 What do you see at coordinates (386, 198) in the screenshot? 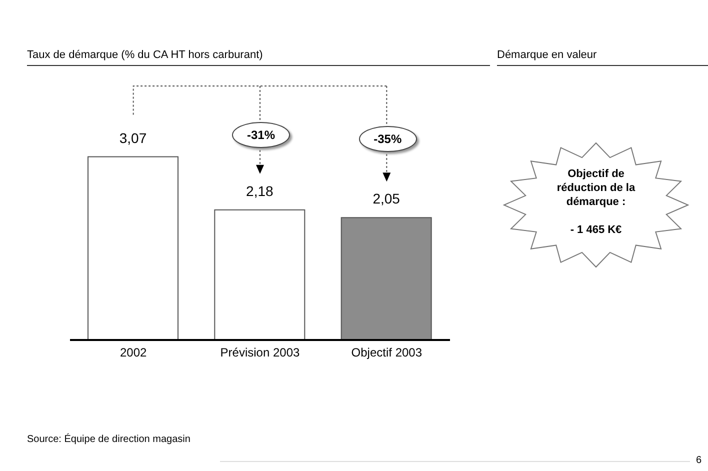
I see `data-label: 2,05` at bounding box center [386, 198].